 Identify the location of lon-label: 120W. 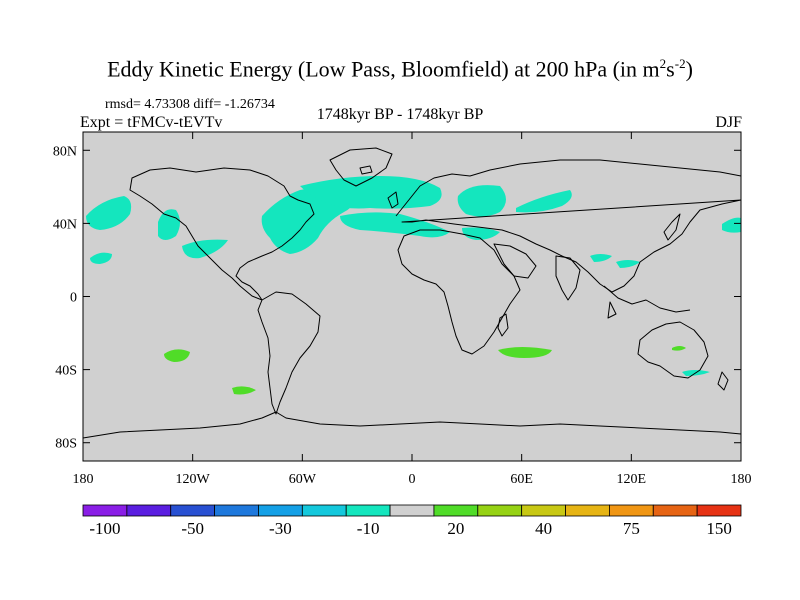
(193, 479).